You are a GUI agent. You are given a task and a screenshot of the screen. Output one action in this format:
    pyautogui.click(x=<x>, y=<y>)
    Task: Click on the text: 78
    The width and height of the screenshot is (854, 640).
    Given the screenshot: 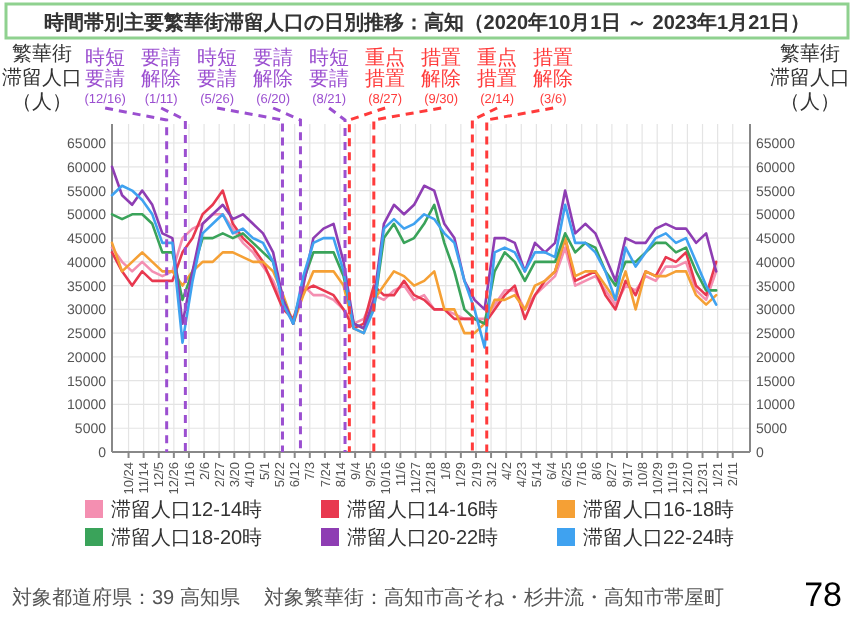 What is the action you would take?
    pyautogui.click(x=823, y=595)
    